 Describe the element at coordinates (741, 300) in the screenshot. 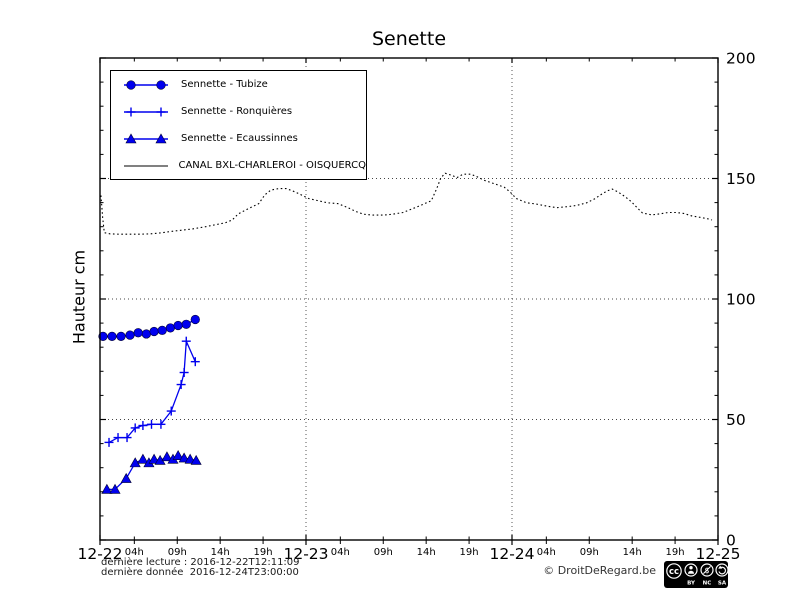

I see `y-tick-label: 100` at that location.